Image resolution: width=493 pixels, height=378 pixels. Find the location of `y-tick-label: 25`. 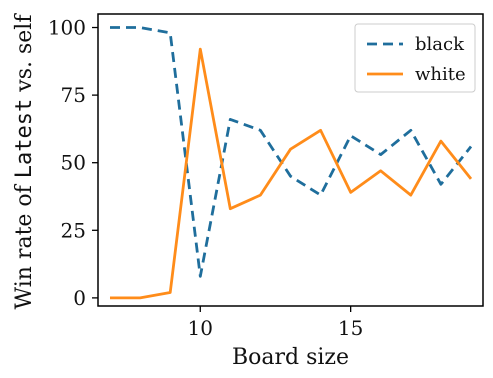

y-tick-label: 25 is located at coordinates (73, 230).